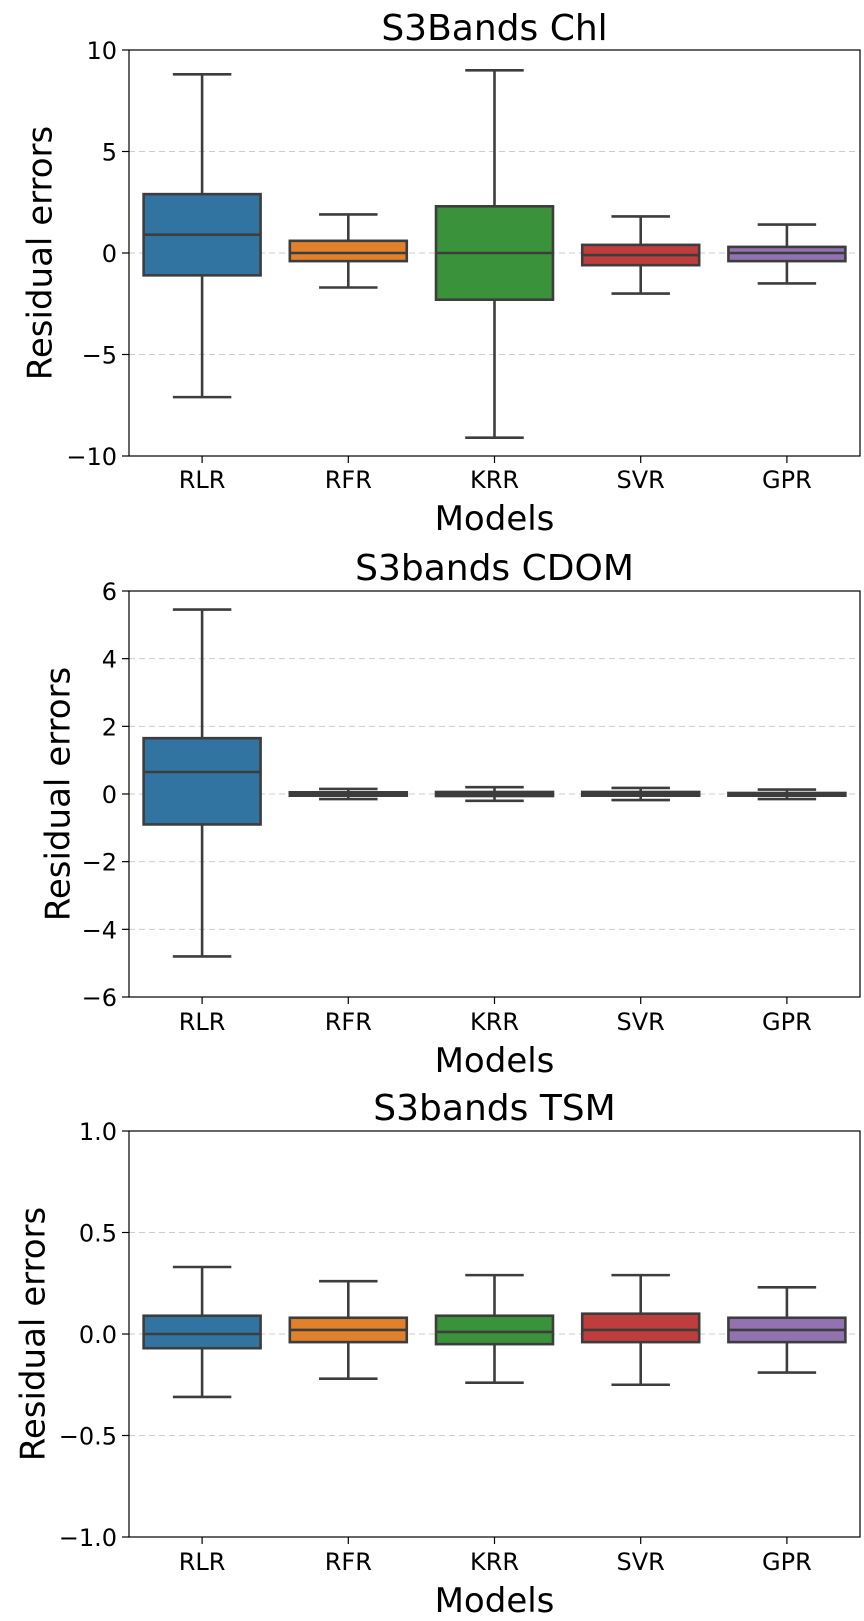 This screenshot has height=1621, width=864. Describe the element at coordinates (88, 1538) in the screenshot. I see `y-tick-label: −1.0` at that location.